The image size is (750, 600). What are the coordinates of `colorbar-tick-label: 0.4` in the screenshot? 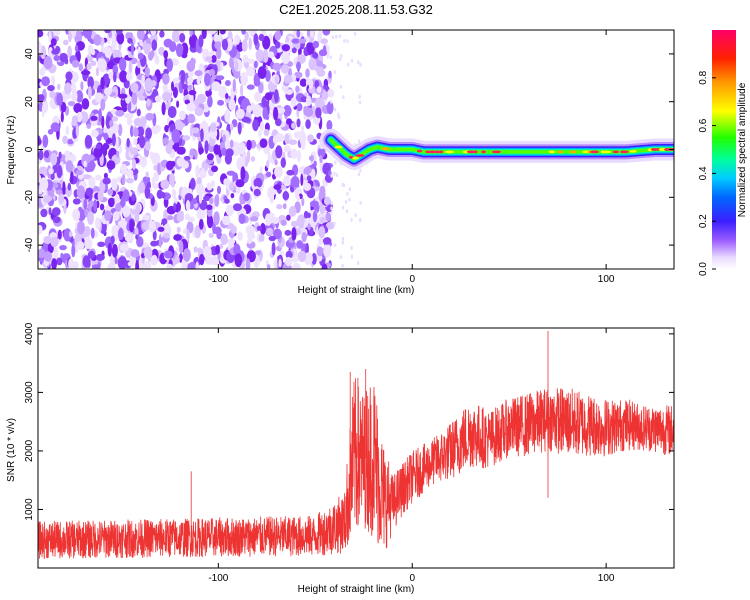 It's located at (703, 173).